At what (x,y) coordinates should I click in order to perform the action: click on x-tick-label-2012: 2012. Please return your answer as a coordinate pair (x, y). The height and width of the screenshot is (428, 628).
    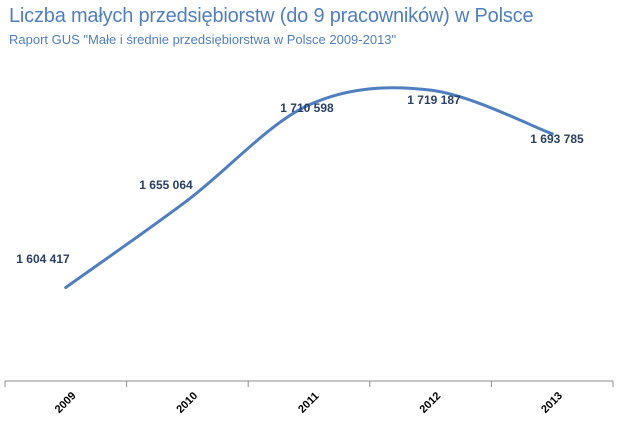
    Looking at the image, I should click on (431, 403).